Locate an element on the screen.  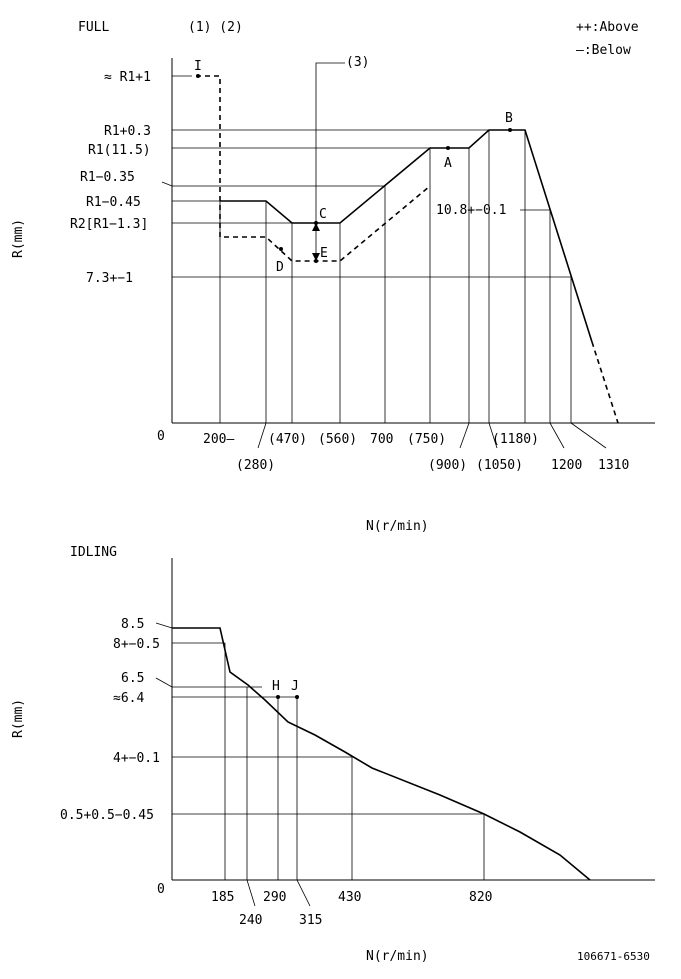
full-title: FULL is located at coordinates (93, 27).